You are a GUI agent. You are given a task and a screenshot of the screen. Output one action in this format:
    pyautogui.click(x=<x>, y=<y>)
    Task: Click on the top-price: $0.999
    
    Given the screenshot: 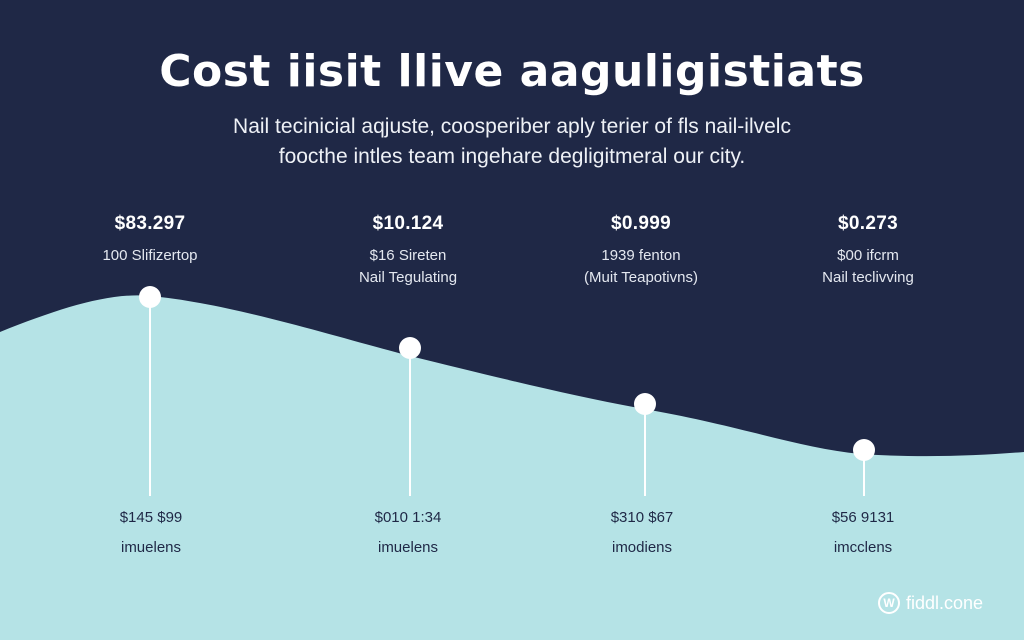 What is the action you would take?
    pyautogui.click(x=641, y=223)
    